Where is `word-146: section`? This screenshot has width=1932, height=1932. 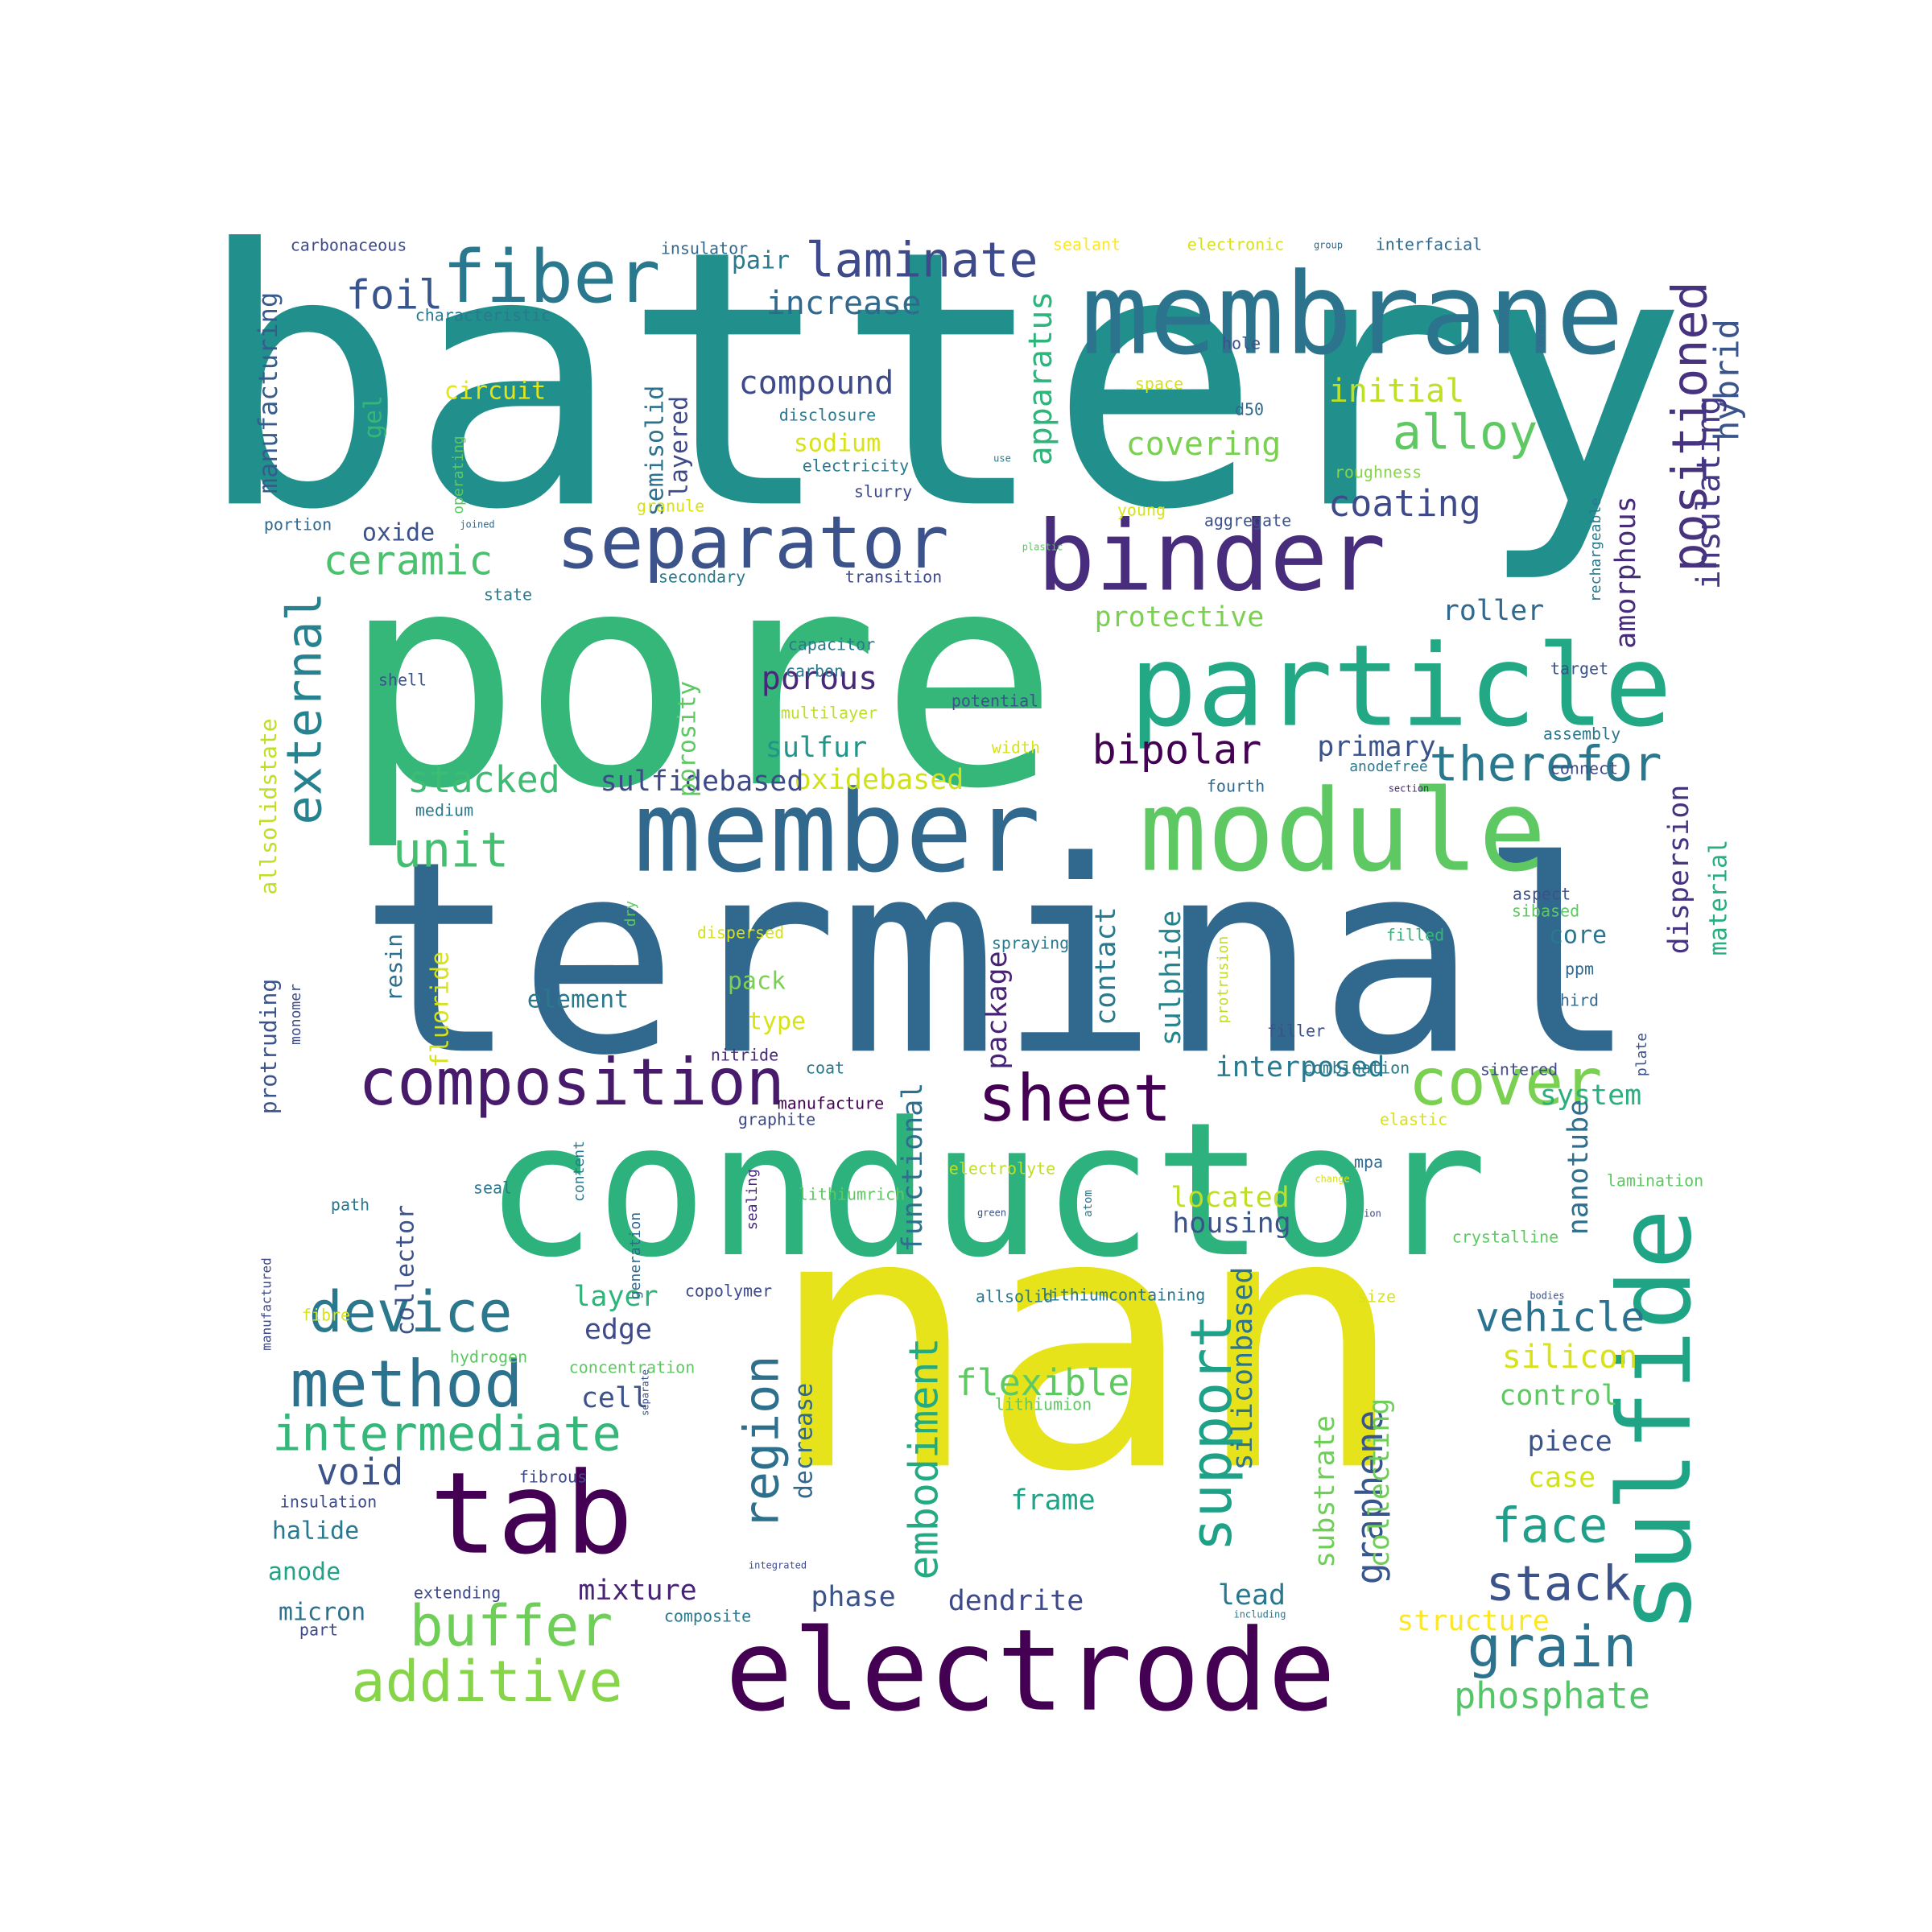
word-146: section is located at coordinates (1409, 789).